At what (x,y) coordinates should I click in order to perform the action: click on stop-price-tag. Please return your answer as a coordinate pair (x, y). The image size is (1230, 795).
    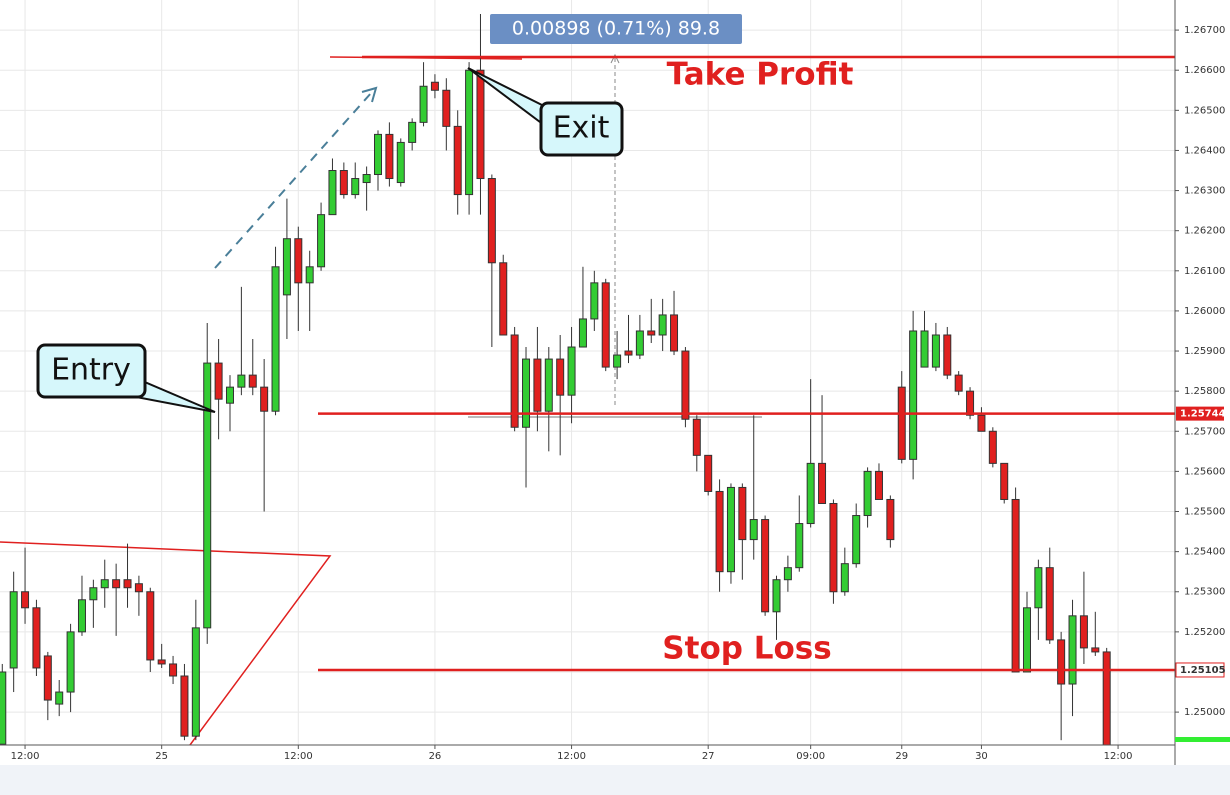
    Looking at the image, I should click on (1200, 670).